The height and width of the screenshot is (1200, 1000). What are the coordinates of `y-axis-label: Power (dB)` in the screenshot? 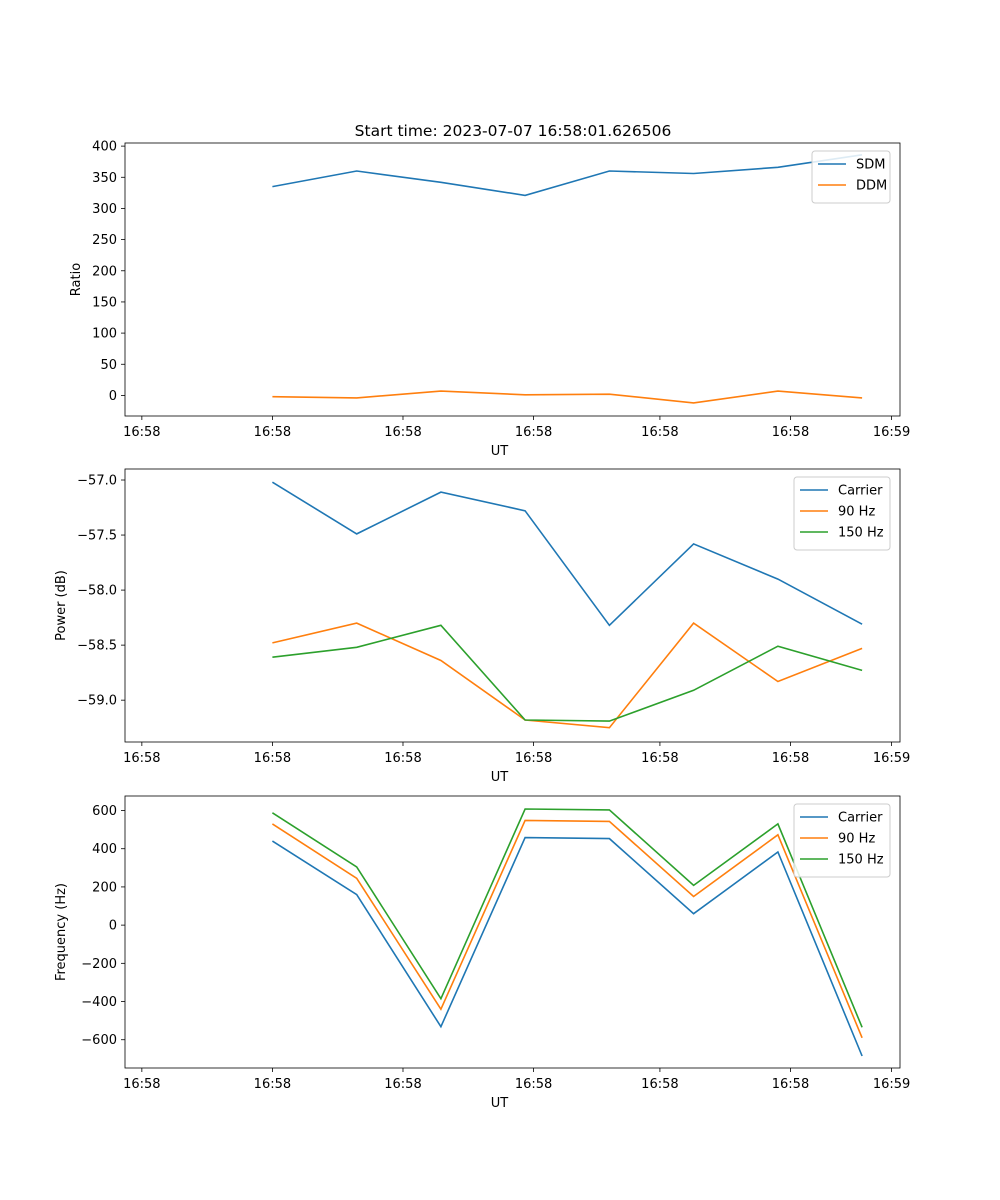 It's located at (61, 605).